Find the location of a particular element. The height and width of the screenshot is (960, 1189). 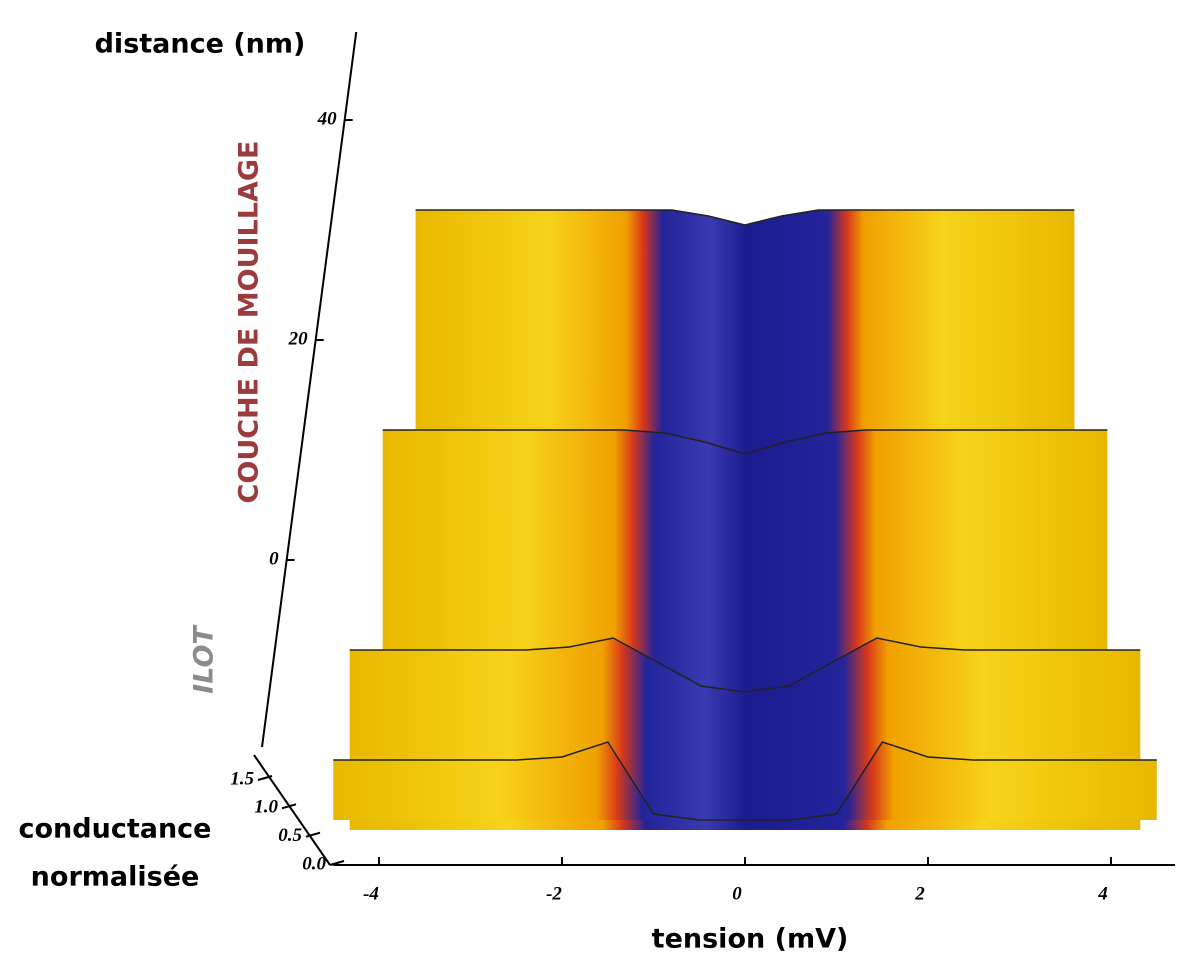

z-axis is located at coordinates (292, 810).